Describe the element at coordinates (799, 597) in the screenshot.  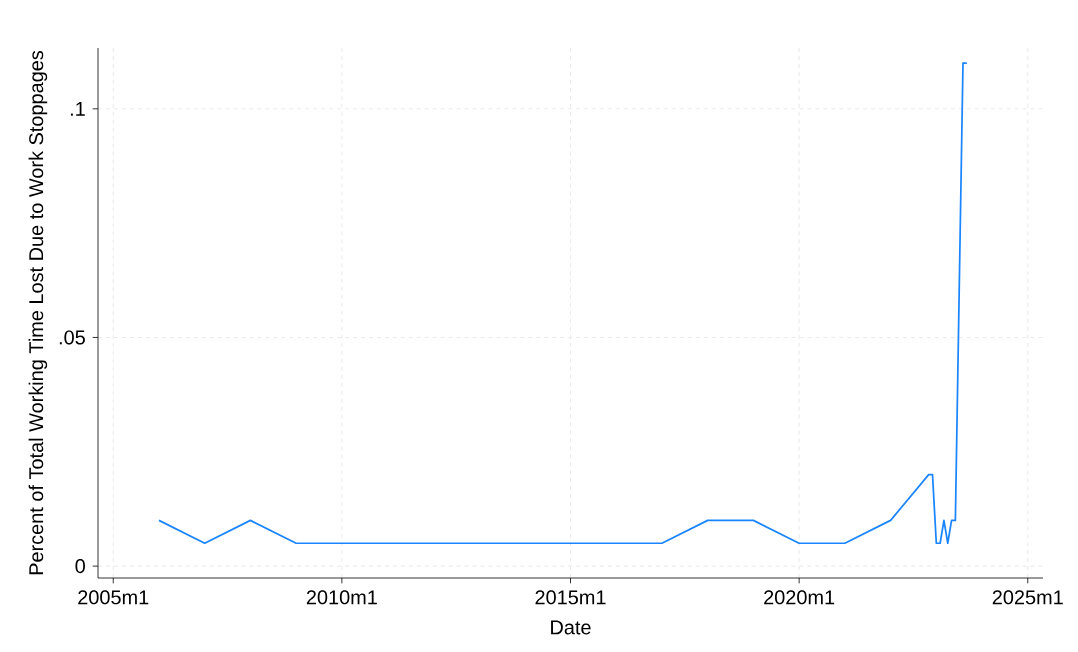
I see `x-tick-label: 2020m1` at that location.